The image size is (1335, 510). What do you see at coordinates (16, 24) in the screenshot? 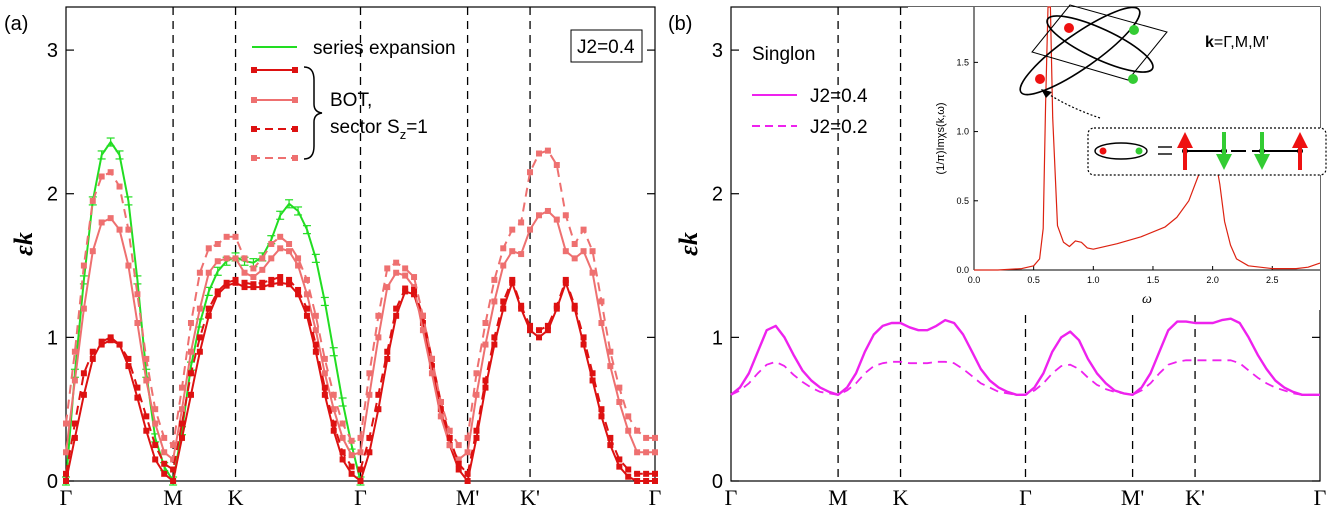
I see `panel-a-label: (a)` at bounding box center [16, 24].